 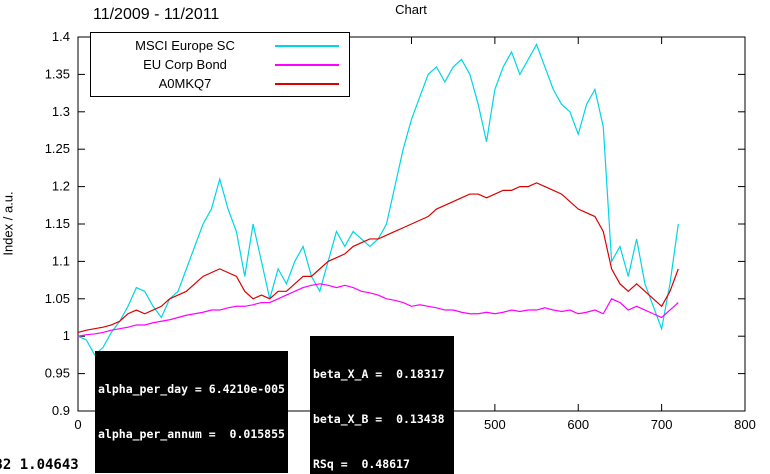 I want to click on stats-line: alpha_per_annum = 0.015855, so click(x=191, y=434).